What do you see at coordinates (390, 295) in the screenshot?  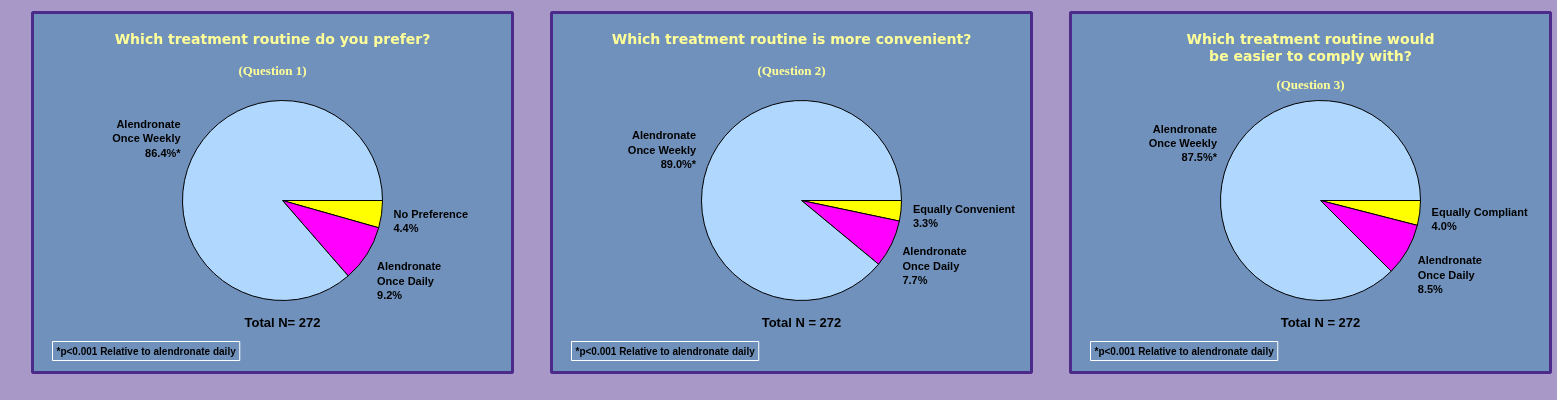 I see `data-label: 9.2%` at bounding box center [390, 295].